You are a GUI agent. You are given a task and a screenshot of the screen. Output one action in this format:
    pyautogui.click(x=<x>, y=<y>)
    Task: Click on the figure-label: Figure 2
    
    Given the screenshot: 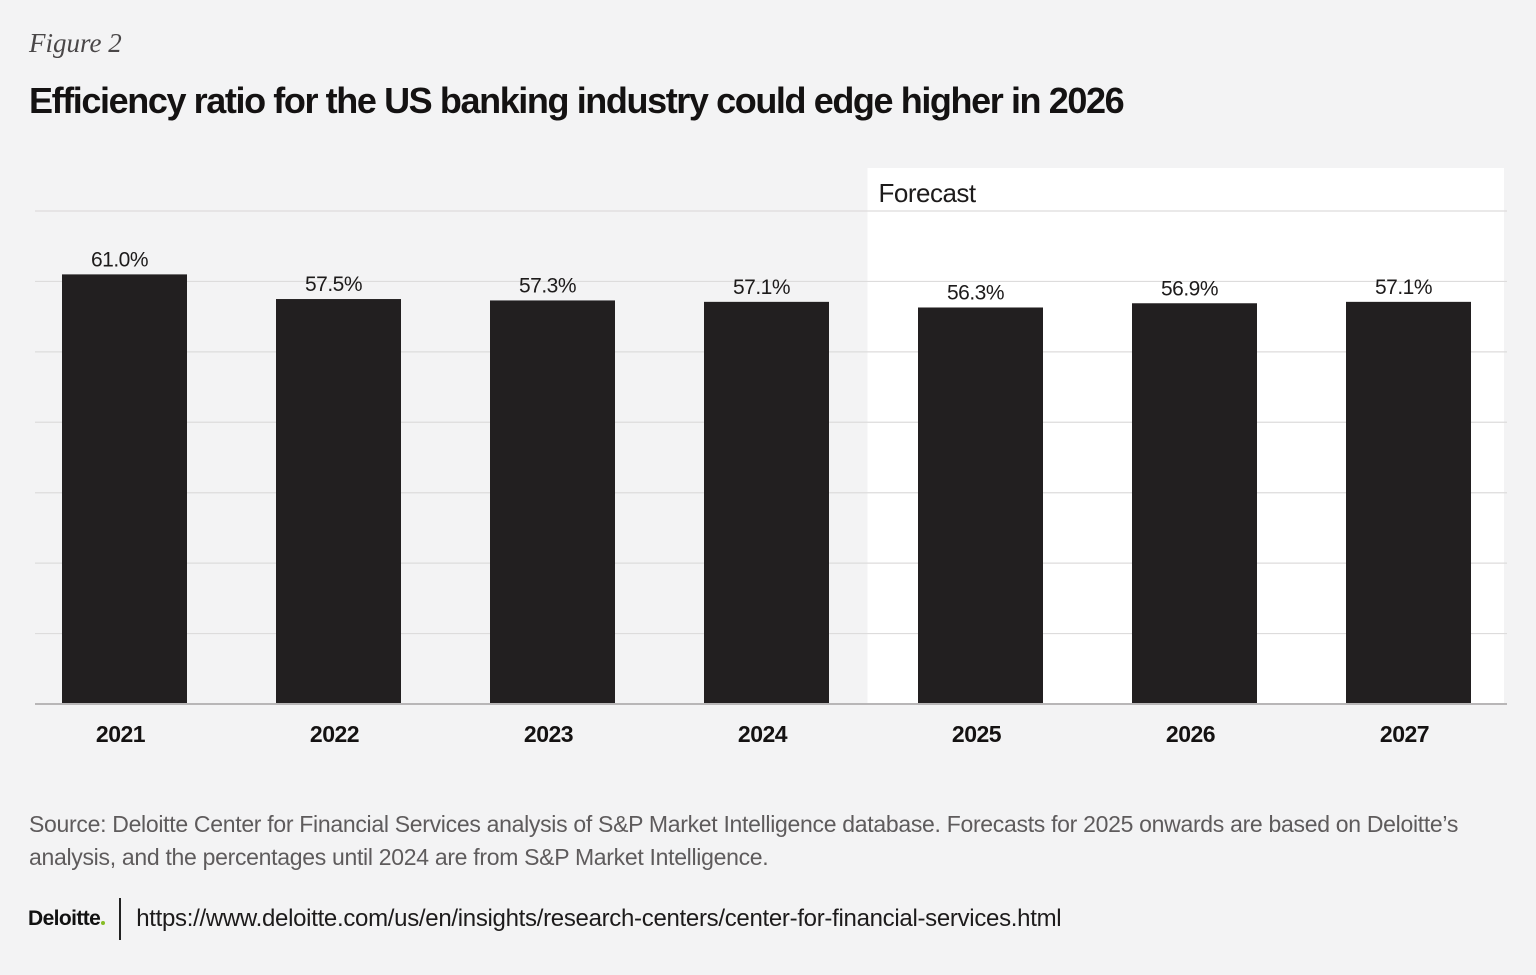 What is the action you would take?
    pyautogui.click(x=75, y=43)
    